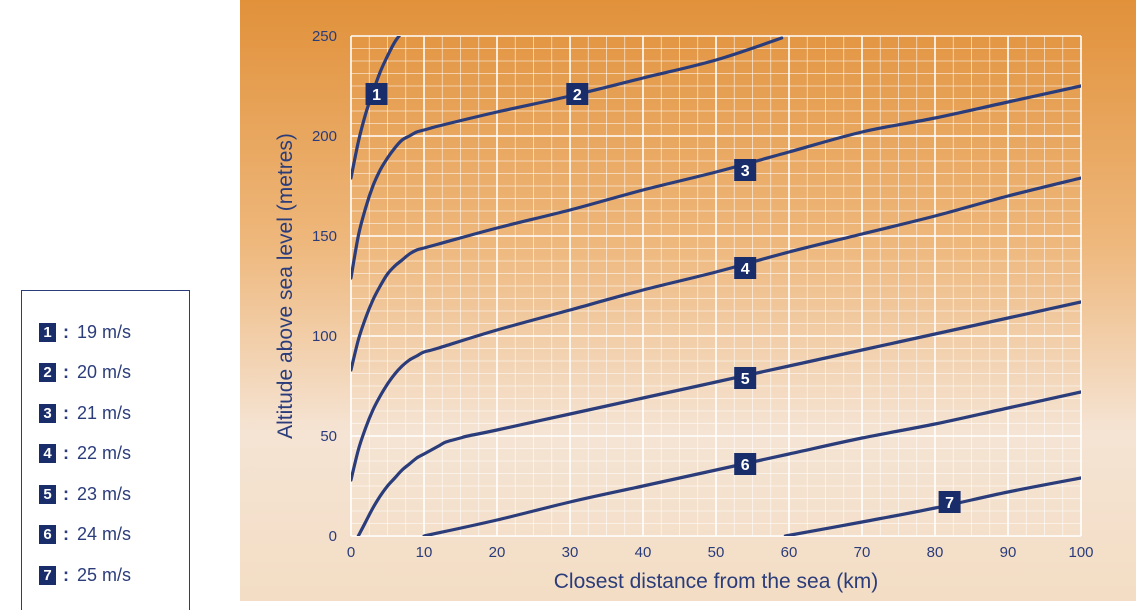 This screenshot has height=610, width=1136. What do you see at coordinates (324, 336) in the screenshot?
I see `y-tick-label: 100` at bounding box center [324, 336].